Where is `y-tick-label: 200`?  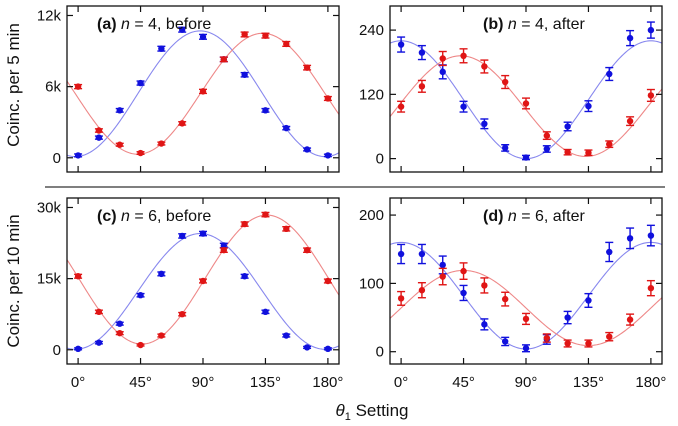 y-tick-label: 200 is located at coordinates (371, 215).